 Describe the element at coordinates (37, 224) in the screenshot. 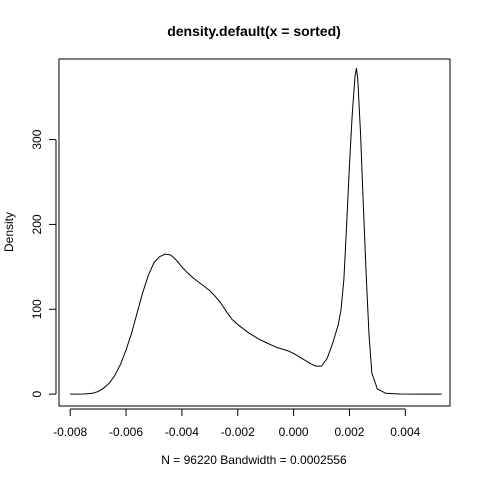

I see `y-tick-label: 200` at that location.